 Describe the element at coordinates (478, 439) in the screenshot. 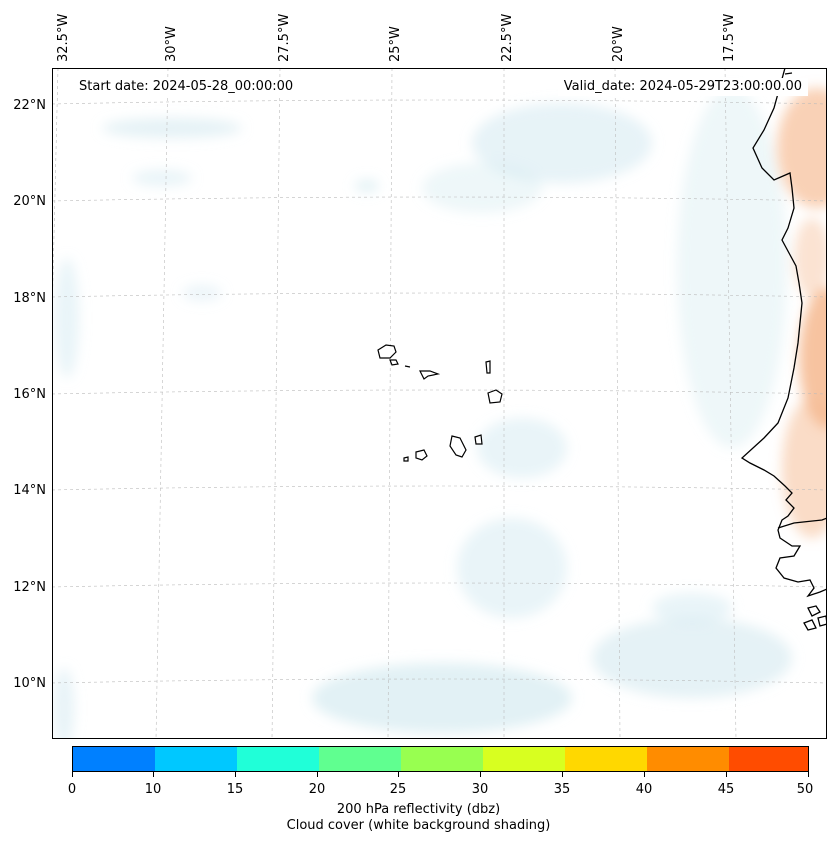

I see `island-maio` at that location.